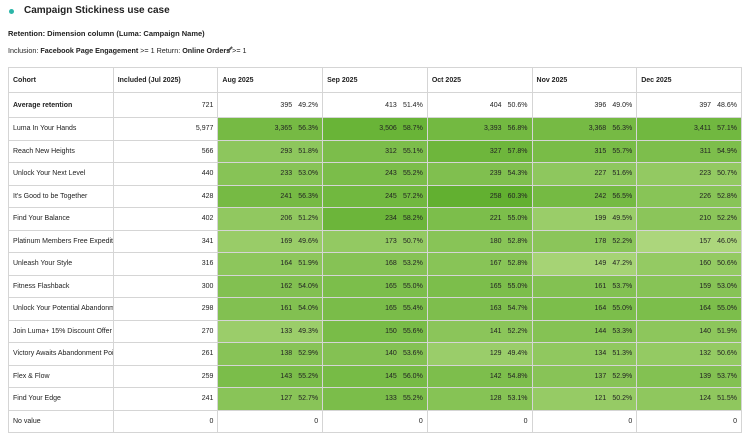  What do you see at coordinates (622, 286) in the screenshot?
I see `percent: 53.7%` at bounding box center [622, 286].